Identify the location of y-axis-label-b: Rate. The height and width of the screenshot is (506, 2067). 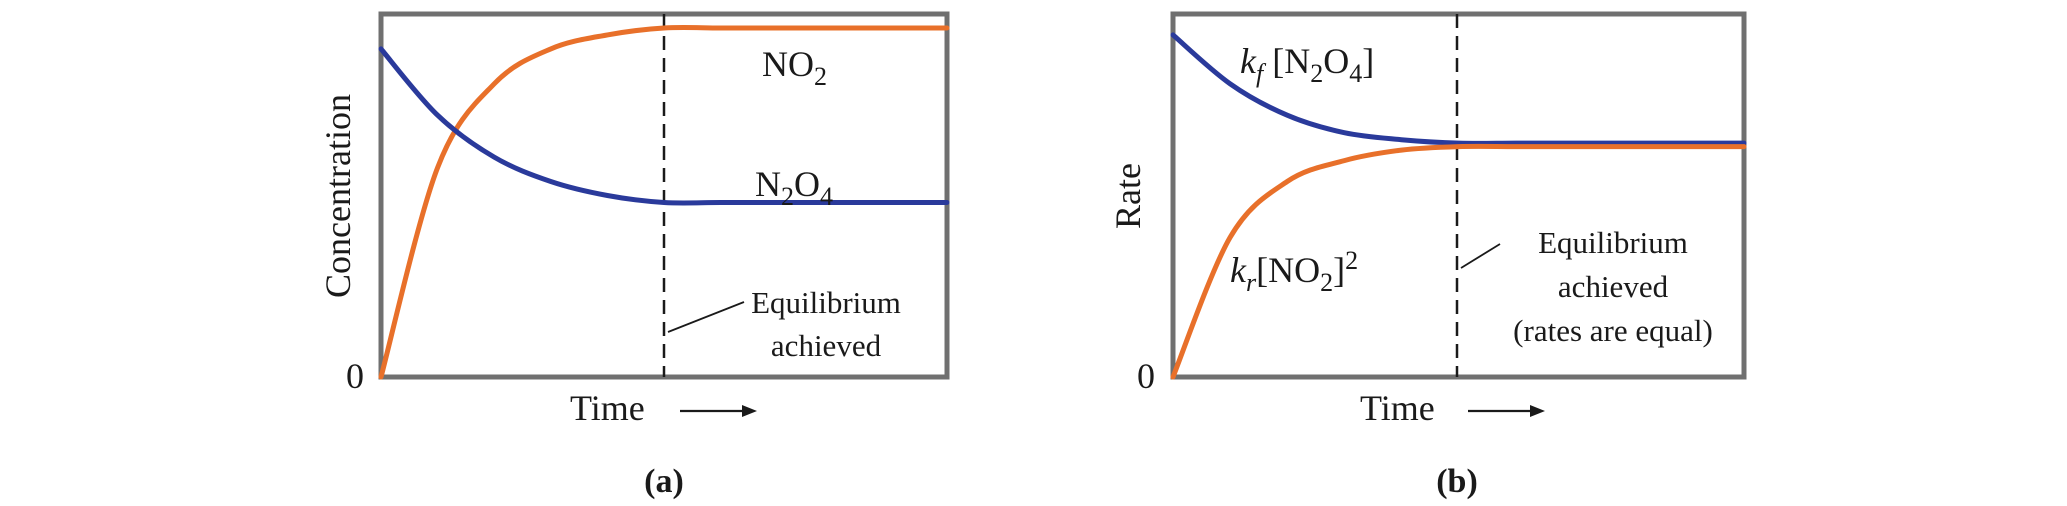
(1128, 196).